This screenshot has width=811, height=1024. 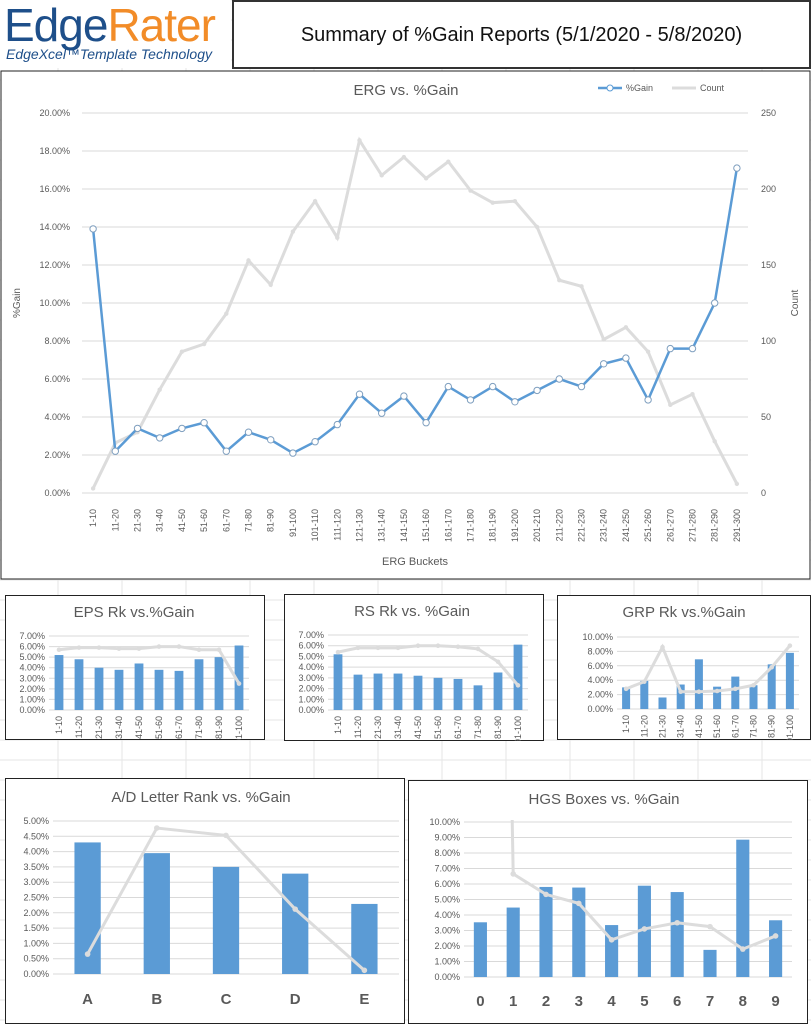 What do you see at coordinates (478, 727) in the screenshot?
I see `x-tick-label: 71-80` at bounding box center [478, 727].